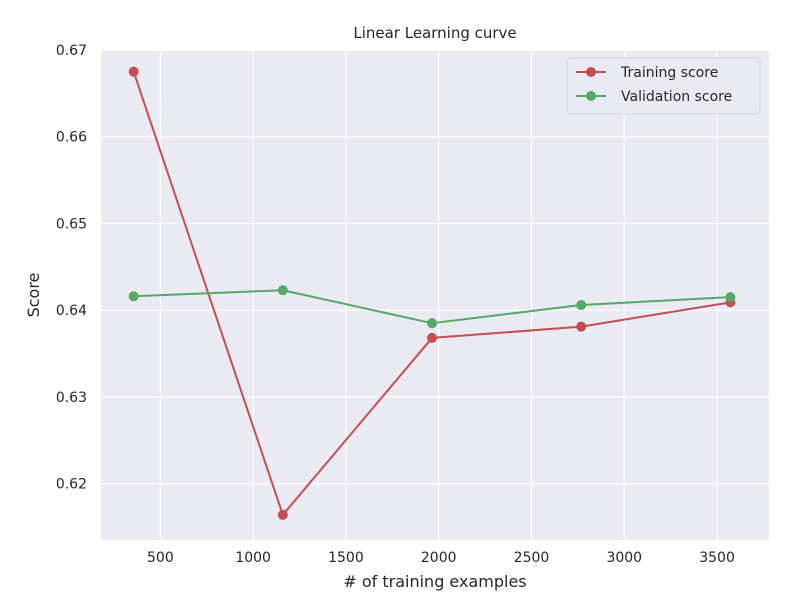 The image size is (804, 606). I want to click on x-tick-label: 500, so click(160, 558).